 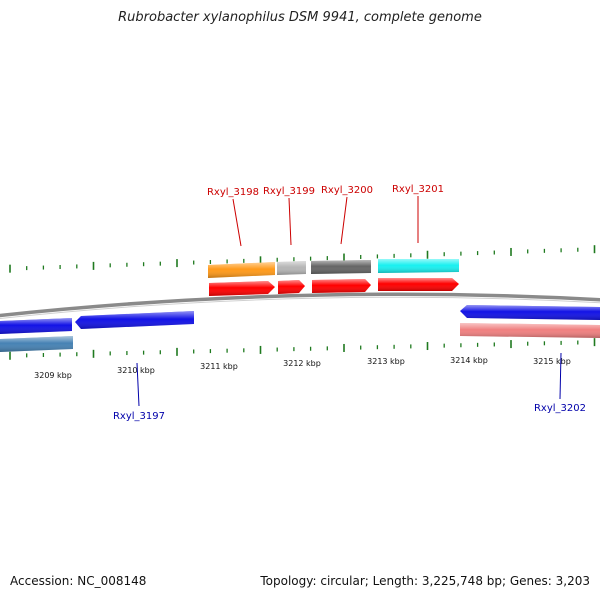 I want to click on inner-tick-ring, so click(x=302, y=349).